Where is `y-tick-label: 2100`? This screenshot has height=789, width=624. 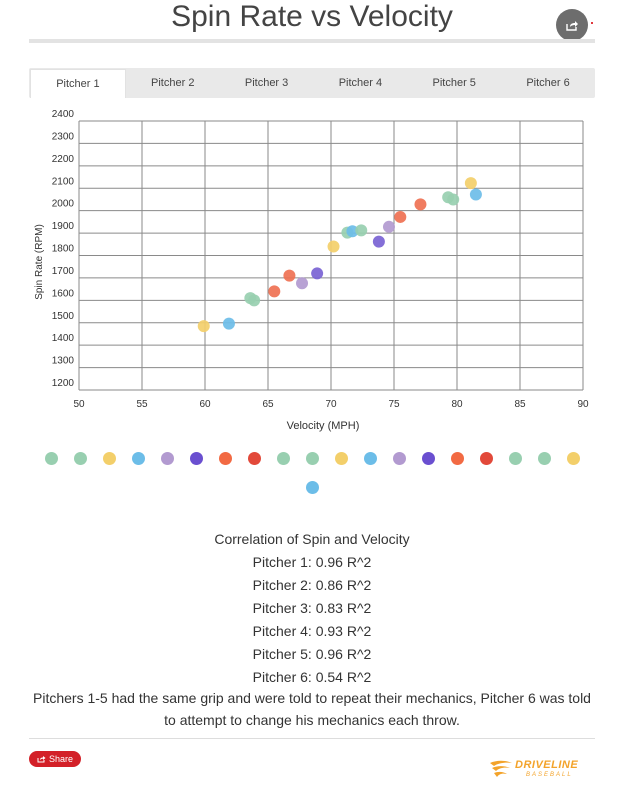 y-tick-label: 2100 is located at coordinates (63, 181).